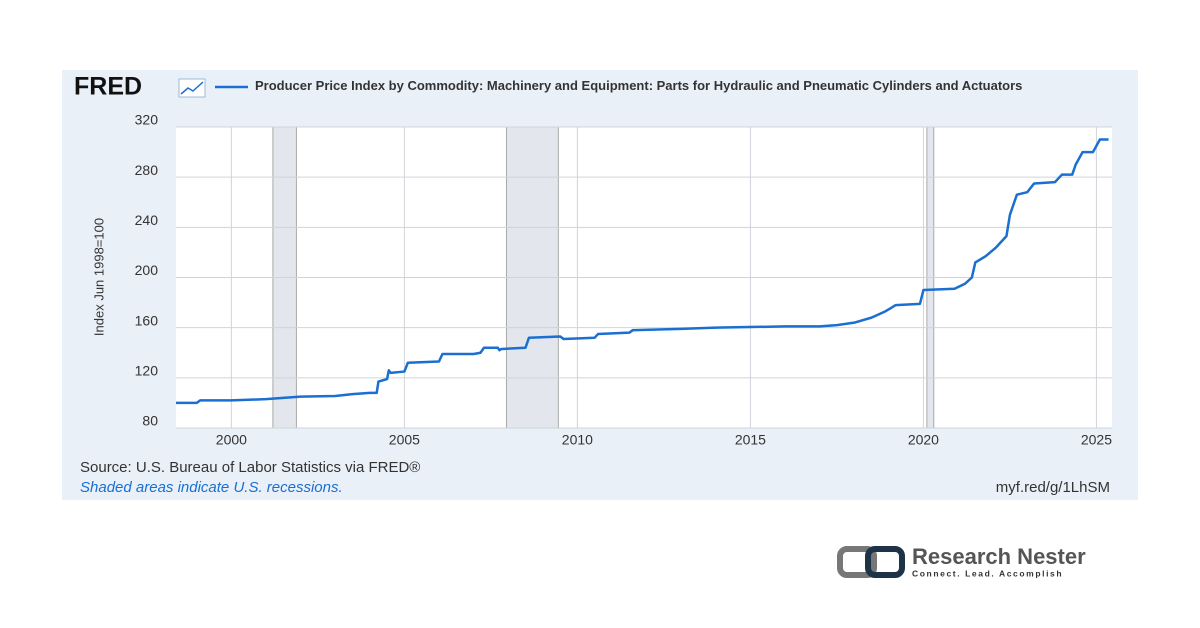  What do you see at coordinates (147, 120) in the screenshot?
I see `y-tick-label: 320` at bounding box center [147, 120].